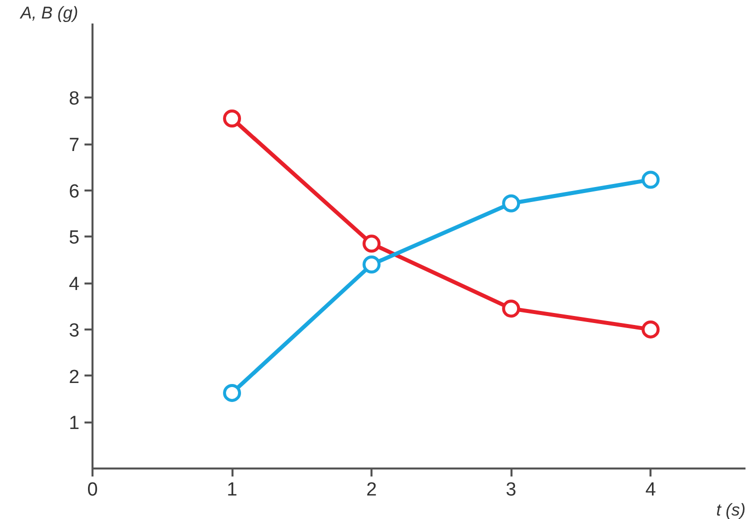 The width and height of the screenshot is (748, 519). Describe the element at coordinates (74, 238) in the screenshot. I see `y-tick-label: 5` at that location.